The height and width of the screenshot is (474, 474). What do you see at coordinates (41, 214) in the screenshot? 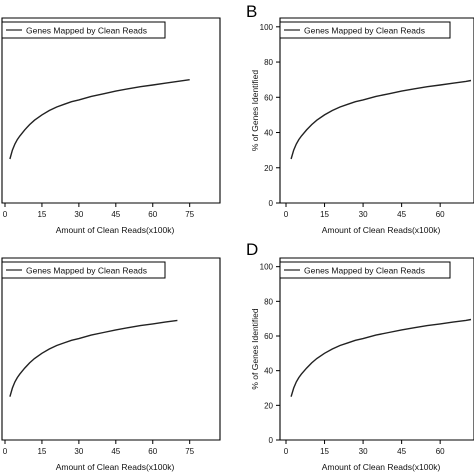
I see `x-tick-label-a: 15` at bounding box center [41, 214].